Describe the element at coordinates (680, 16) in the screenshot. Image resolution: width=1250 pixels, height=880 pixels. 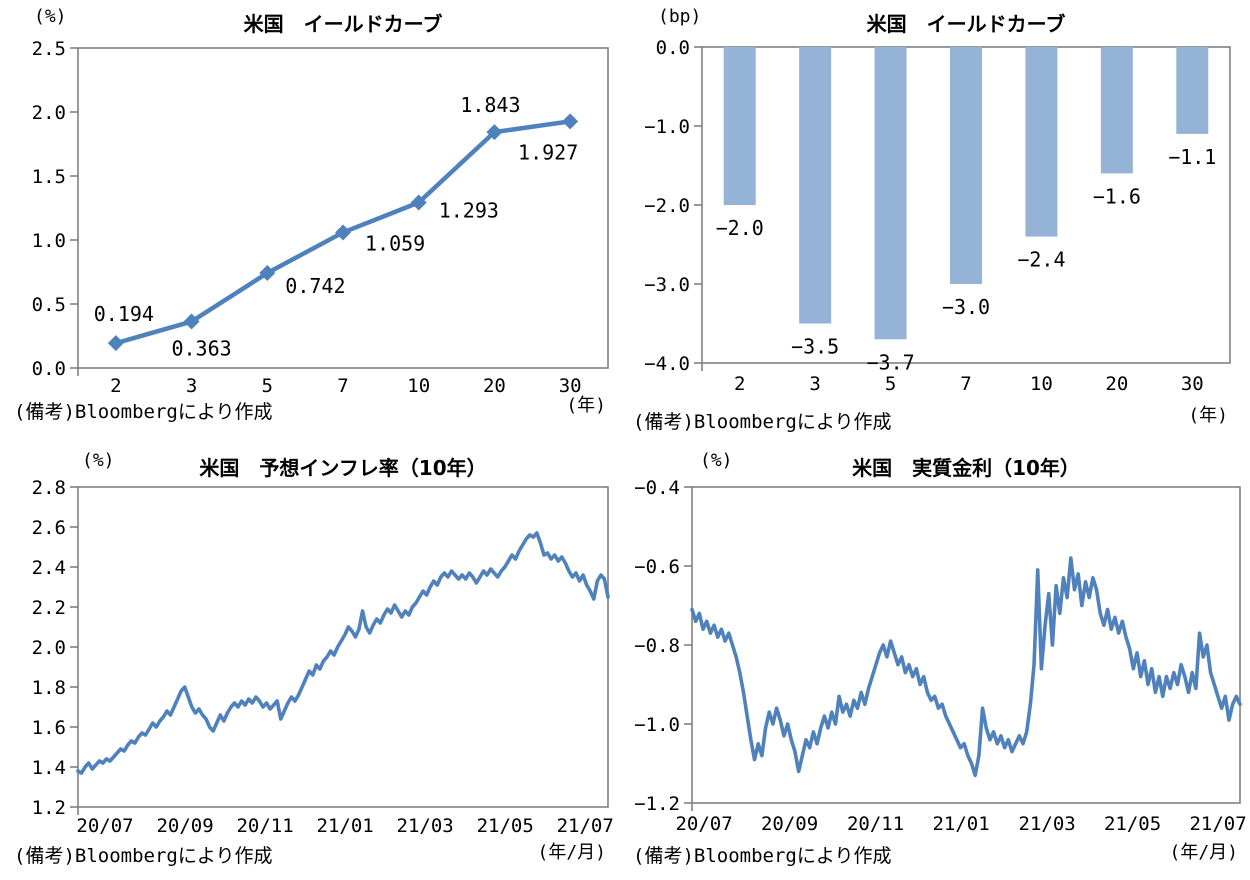
I see `y-axis-unit-label: (bp)` at that location.